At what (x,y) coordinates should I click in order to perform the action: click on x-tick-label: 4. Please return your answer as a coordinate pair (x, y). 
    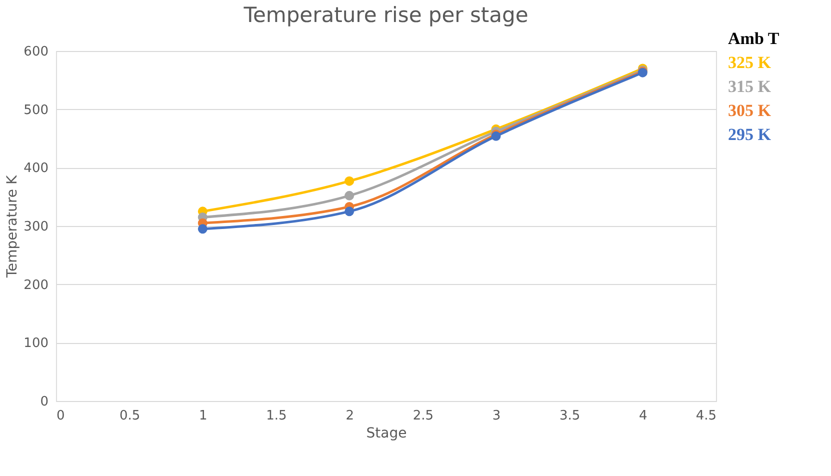
    Looking at the image, I should click on (643, 416).